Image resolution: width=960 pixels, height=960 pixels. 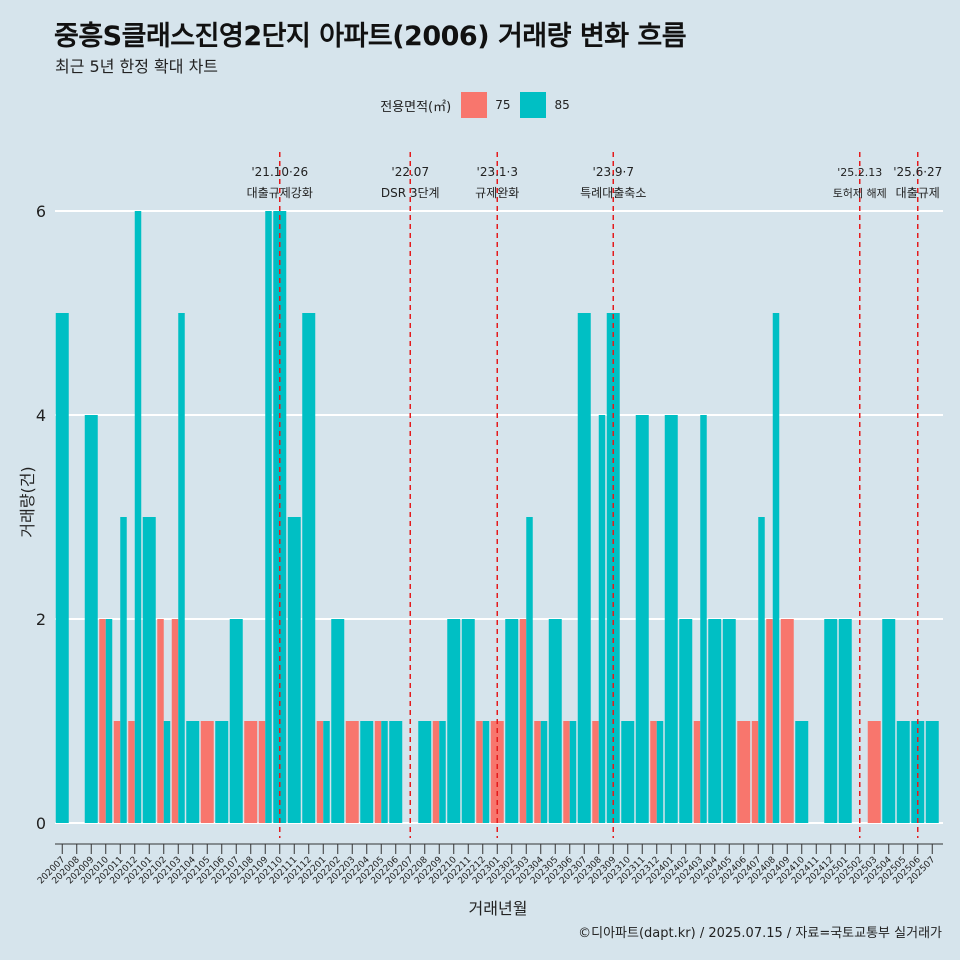 I want to click on legend-label-75: 75, so click(x=503, y=105).